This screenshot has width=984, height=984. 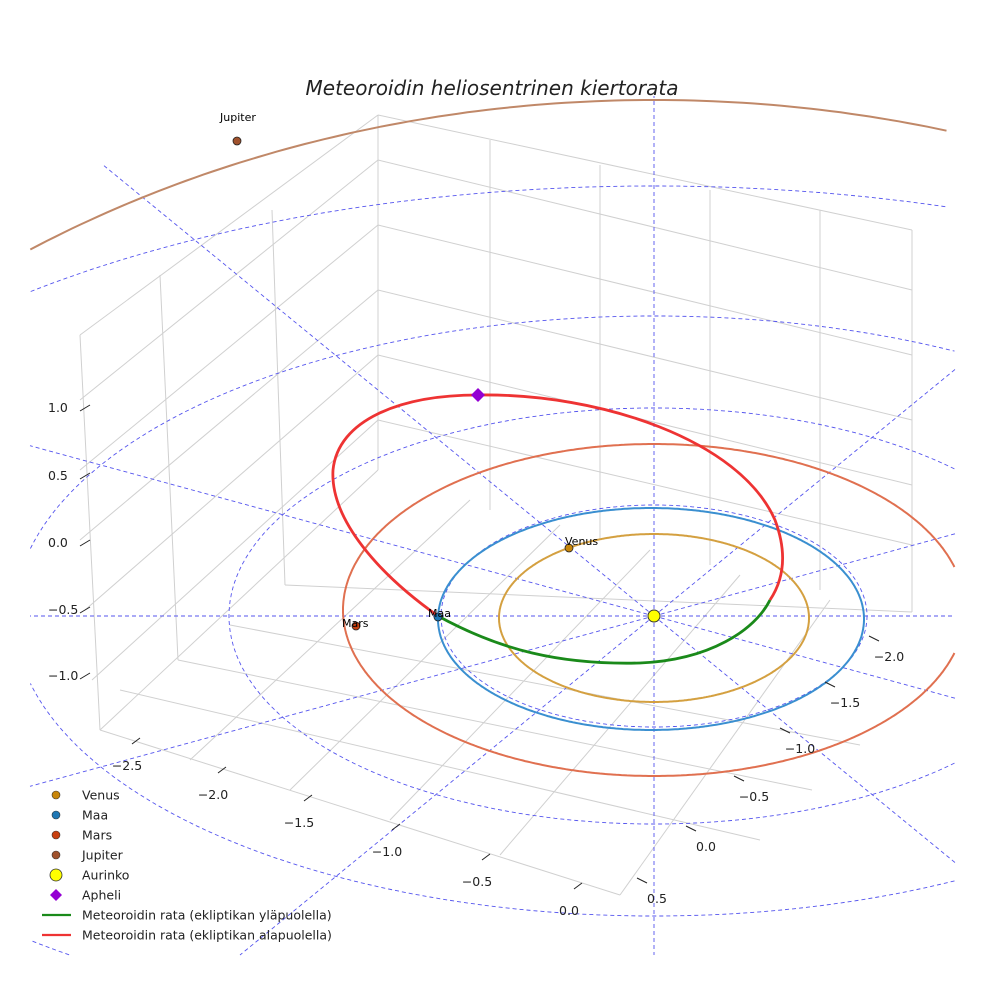 What do you see at coordinates (299, 822) in the screenshot?
I see `x-tick-label: −1.5` at bounding box center [299, 822].